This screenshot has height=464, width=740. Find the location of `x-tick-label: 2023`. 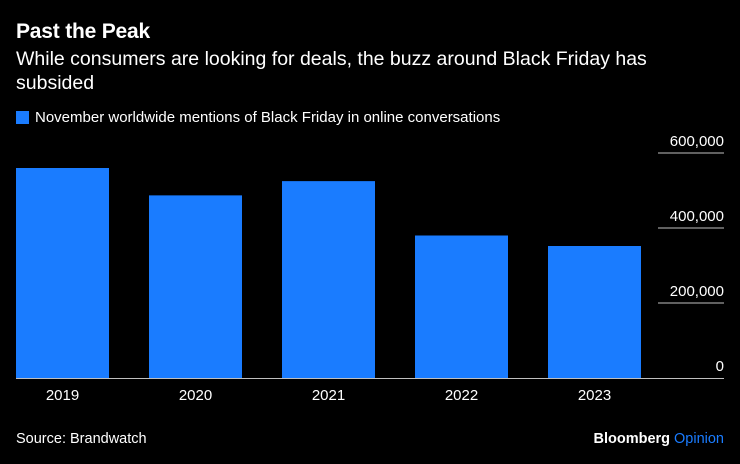

x-tick-label: 2023 is located at coordinates (594, 395).